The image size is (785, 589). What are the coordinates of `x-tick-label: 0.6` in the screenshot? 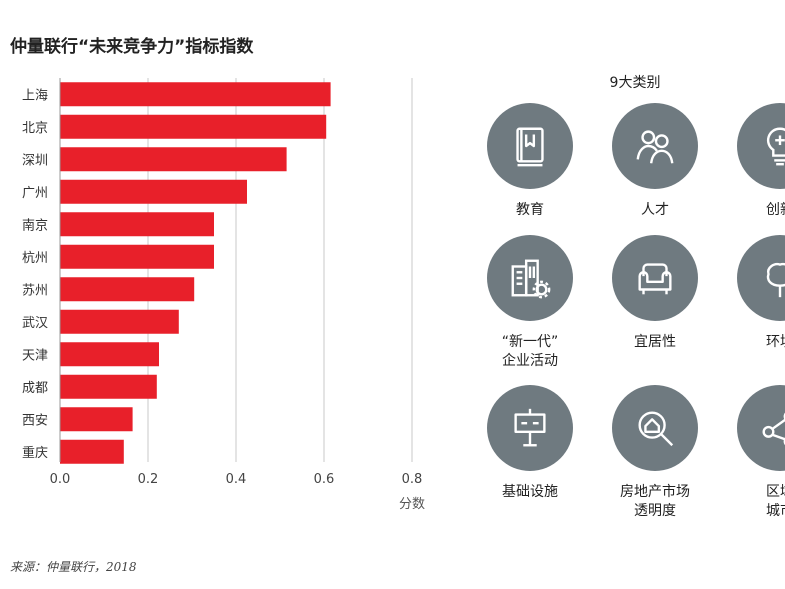 It's located at (324, 479).